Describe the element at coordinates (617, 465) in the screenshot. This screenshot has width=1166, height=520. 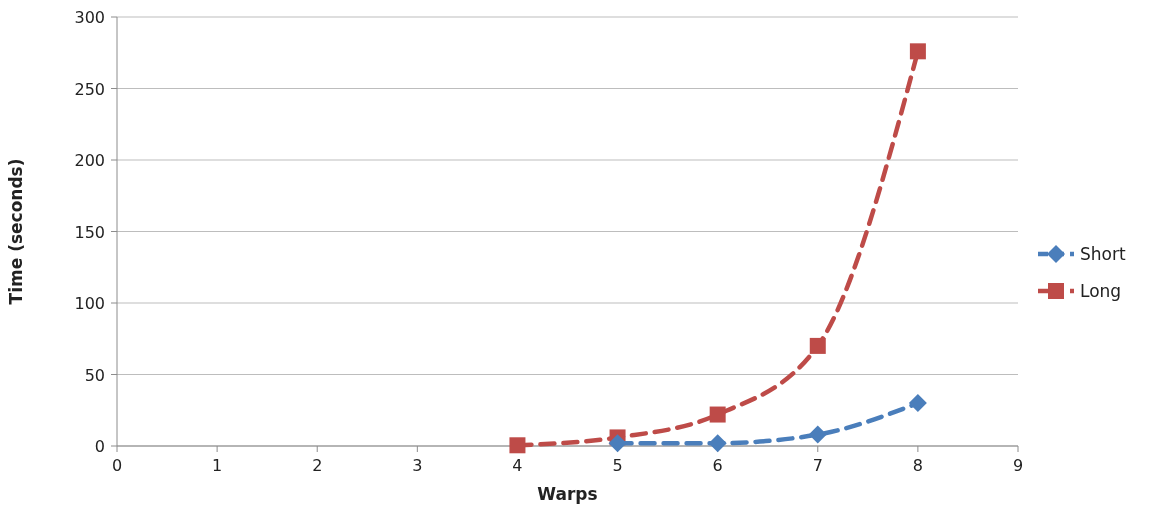
I see `x-tick-label: 5` at that location.